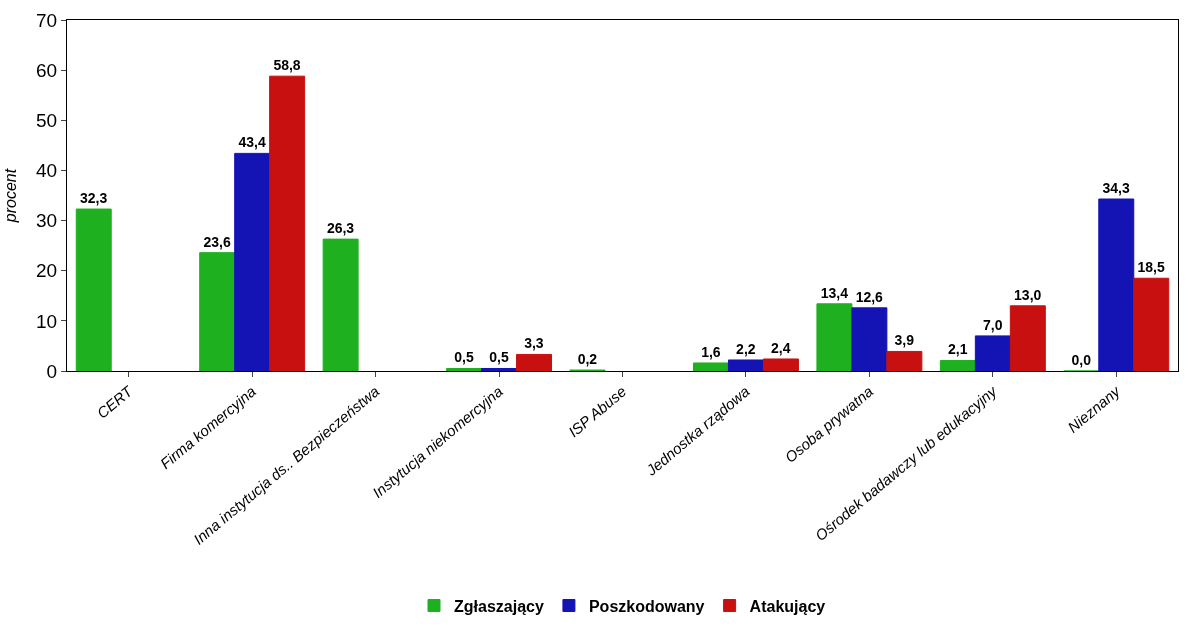 The width and height of the screenshot is (1189, 632). What do you see at coordinates (904, 340) in the screenshot?
I see `data-label: 3,9` at bounding box center [904, 340].